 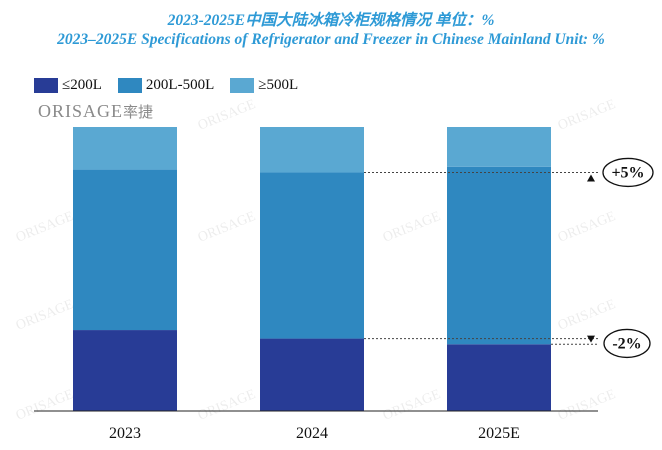 What do you see at coordinates (180, 85) in the screenshot?
I see `legend-label-mid: 200L-500L` at bounding box center [180, 85].